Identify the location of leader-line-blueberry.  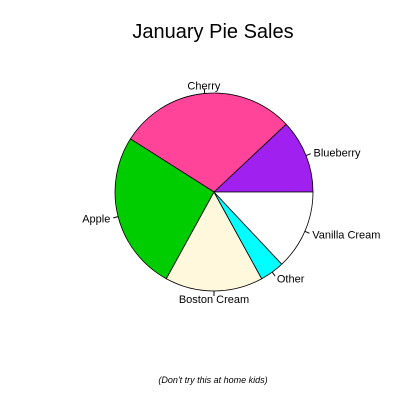
(308, 155).